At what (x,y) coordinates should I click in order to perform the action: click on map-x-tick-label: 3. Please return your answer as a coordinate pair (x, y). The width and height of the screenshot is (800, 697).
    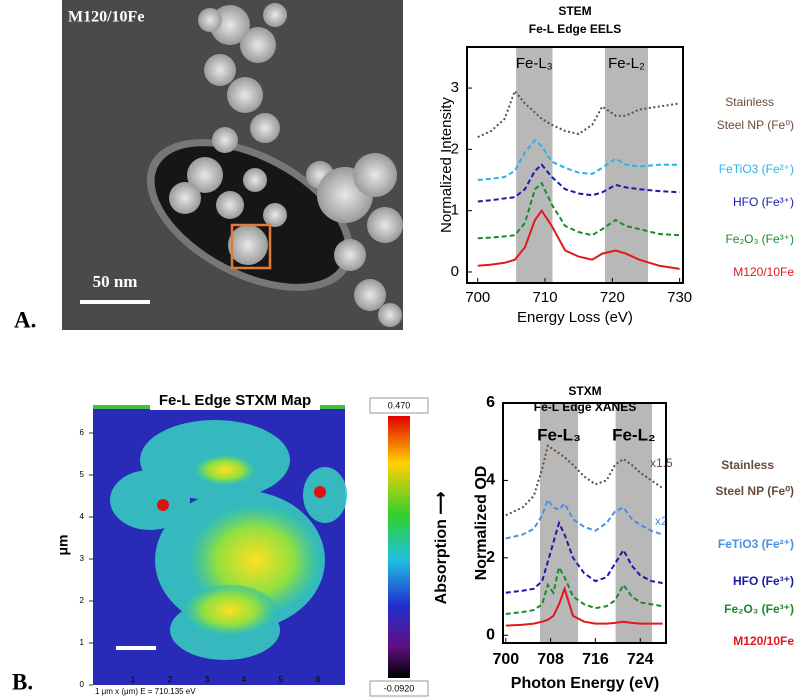
    Looking at the image, I should click on (207, 679).